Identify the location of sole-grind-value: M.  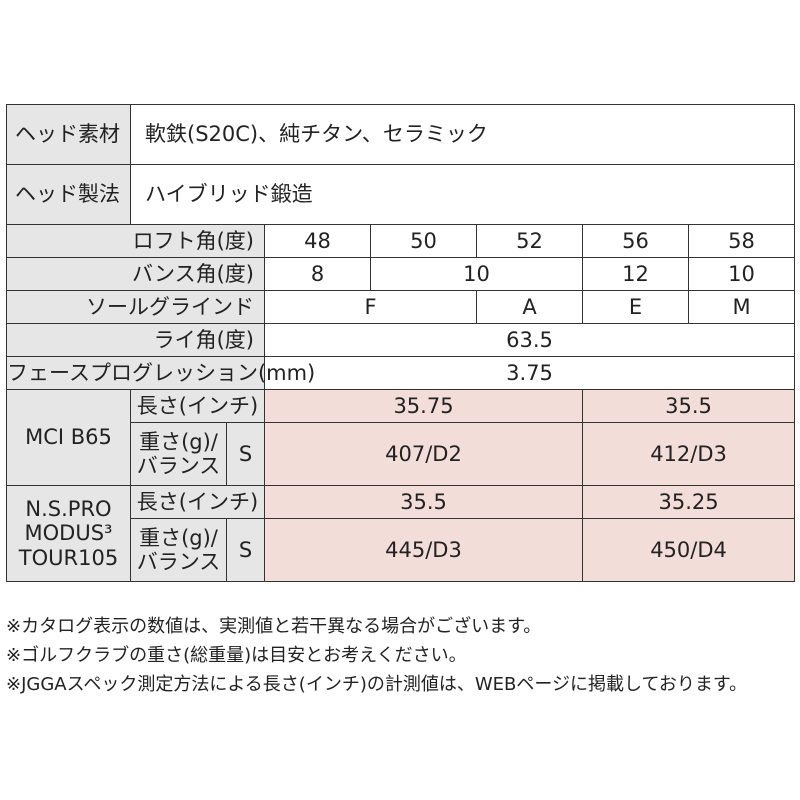
(741, 307).